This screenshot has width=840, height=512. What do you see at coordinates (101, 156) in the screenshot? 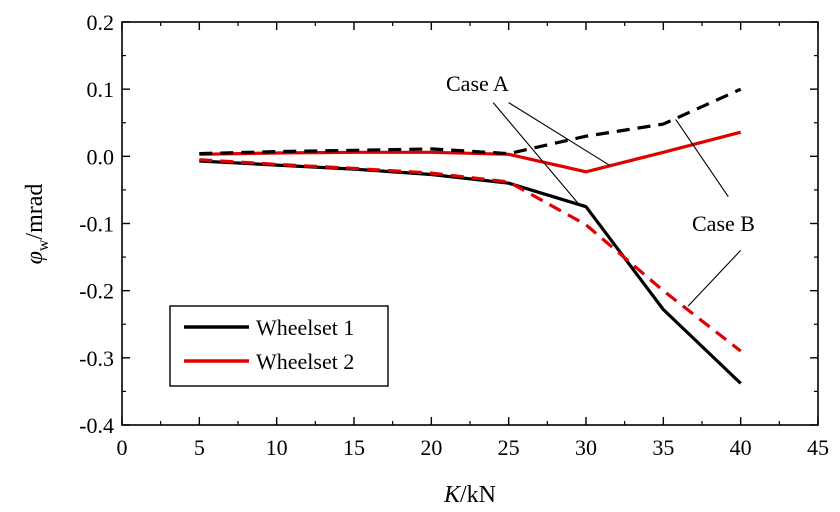
I see `y-tick-label: 0.0` at bounding box center [101, 156].